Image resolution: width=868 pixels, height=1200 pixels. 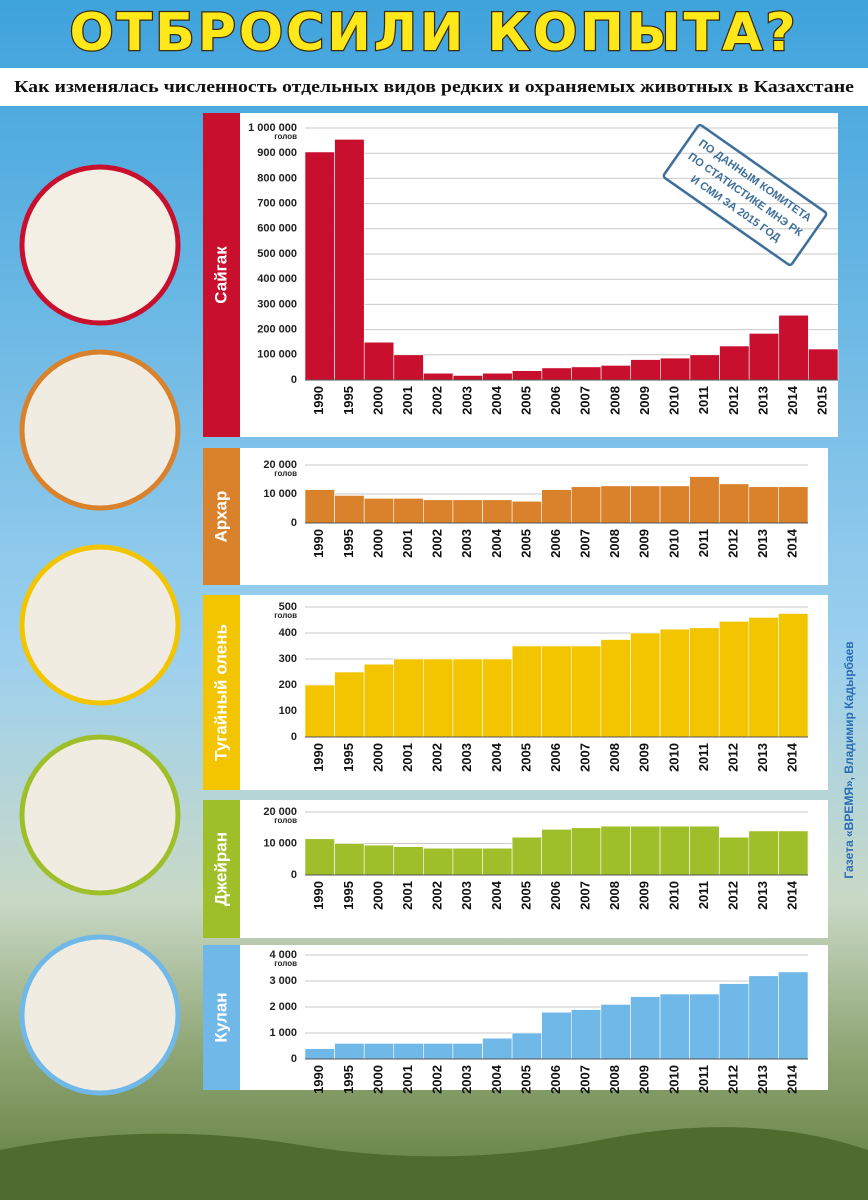 What do you see at coordinates (318, 543) in the screenshot?
I see `x-tick-label: 1990` at bounding box center [318, 543].